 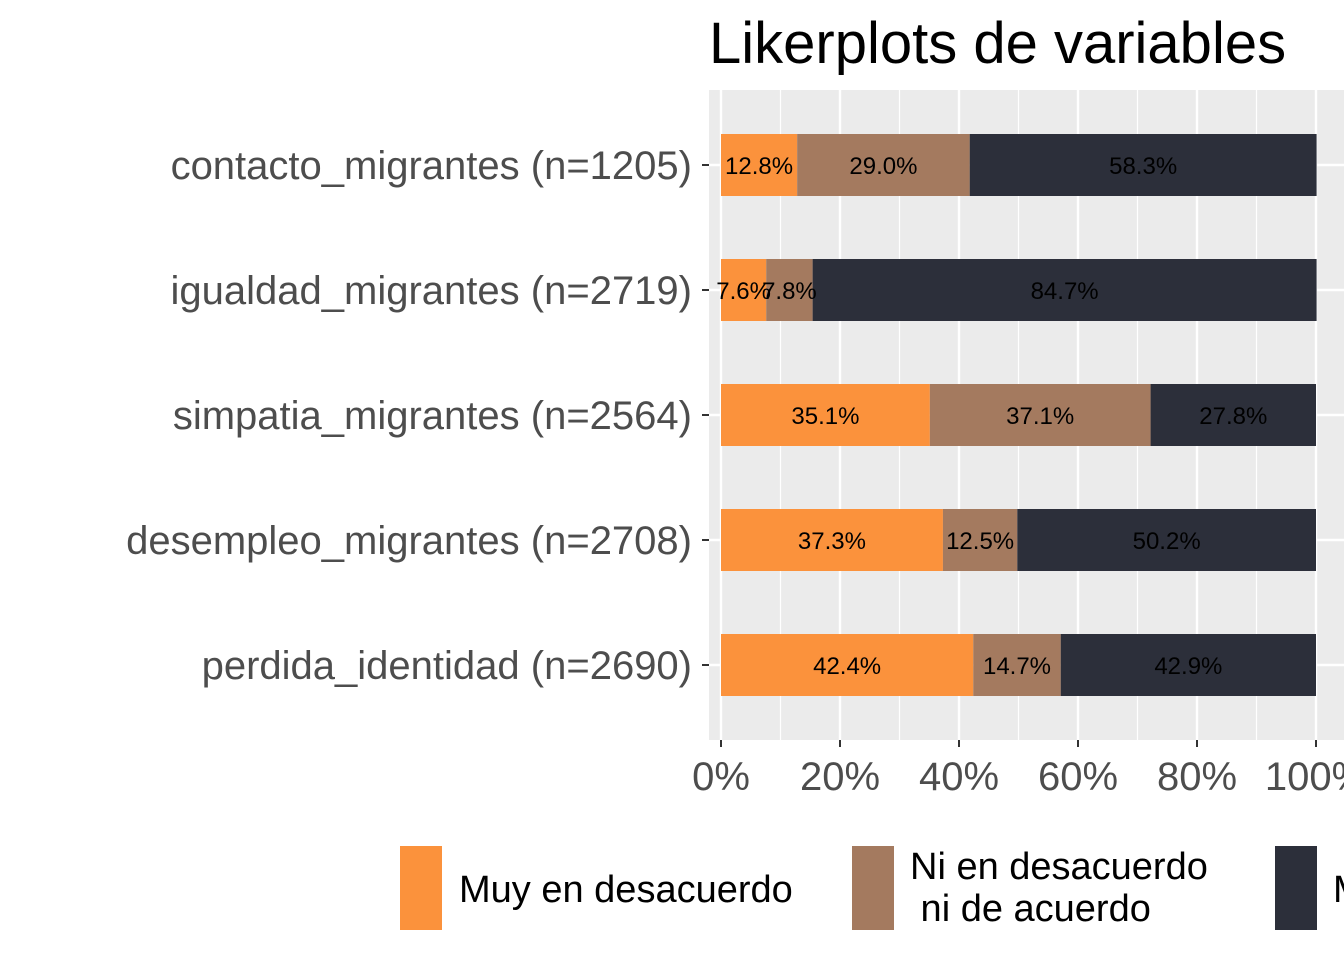 What do you see at coordinates (721, 777) in the screenshot?
I see `x-tick-label: 0%` at bounding box center [721, 777].